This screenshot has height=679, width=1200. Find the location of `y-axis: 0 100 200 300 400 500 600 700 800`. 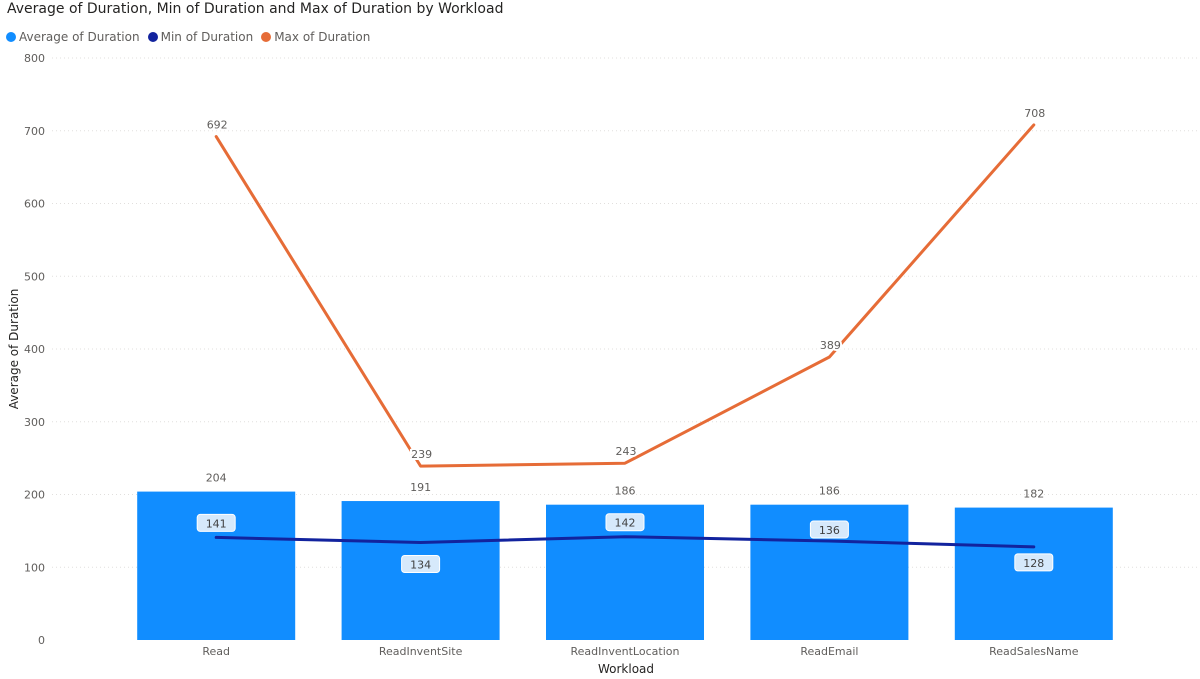

y-axis: 0 100 200 300 400 500 600 700 800 is located at coordinates (34, 349).